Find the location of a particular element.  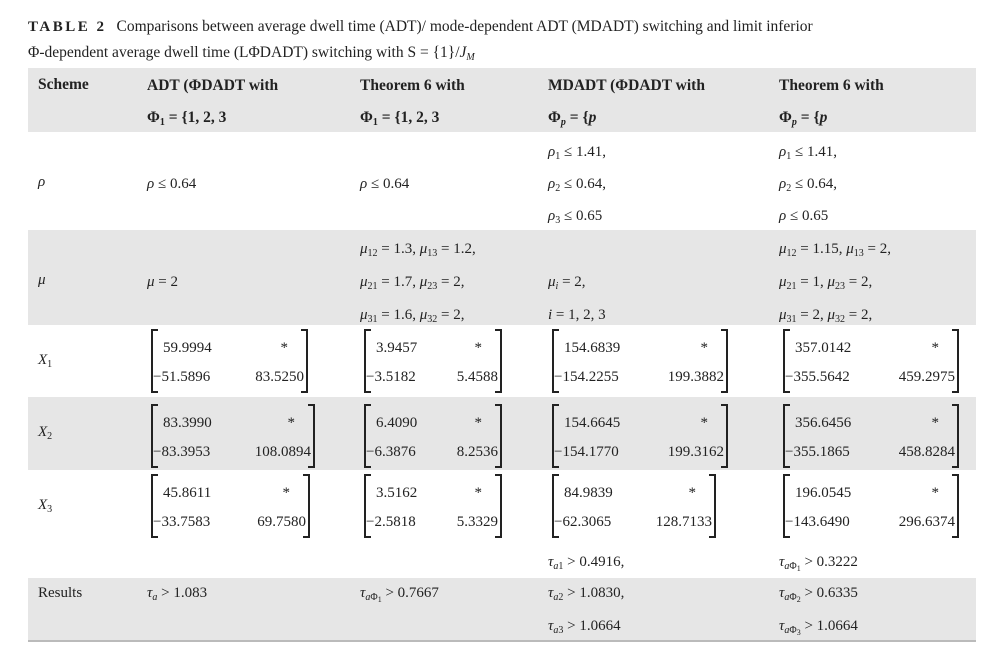

matrix-entry: 154.6645 is located at coordinates (592, 423).